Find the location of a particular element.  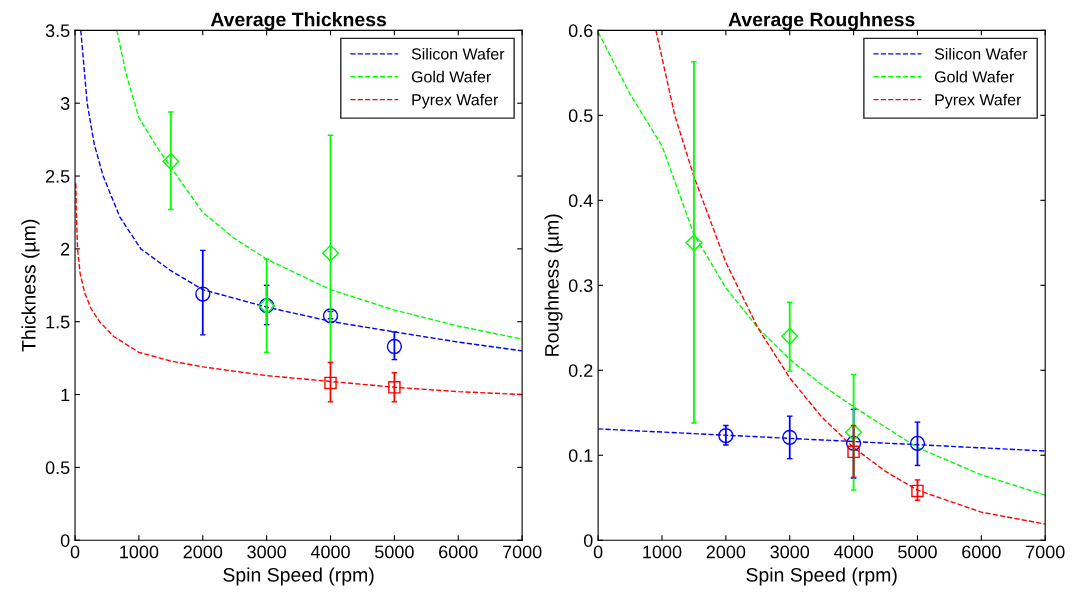

y-tick-label: 3.5 is located at coordinates (57, 31).